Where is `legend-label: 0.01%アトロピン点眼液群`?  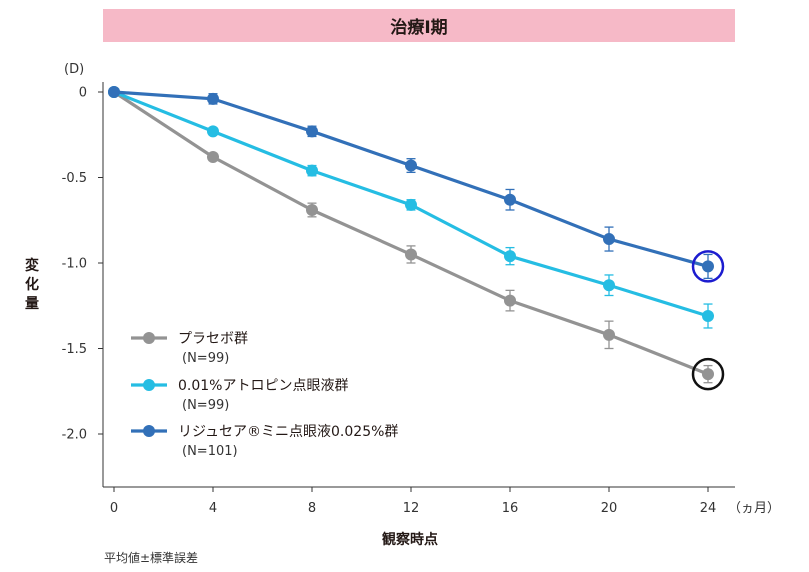 legend-label: 0.01%アトロピン点眼液群 is located at coordinates (263, 386).